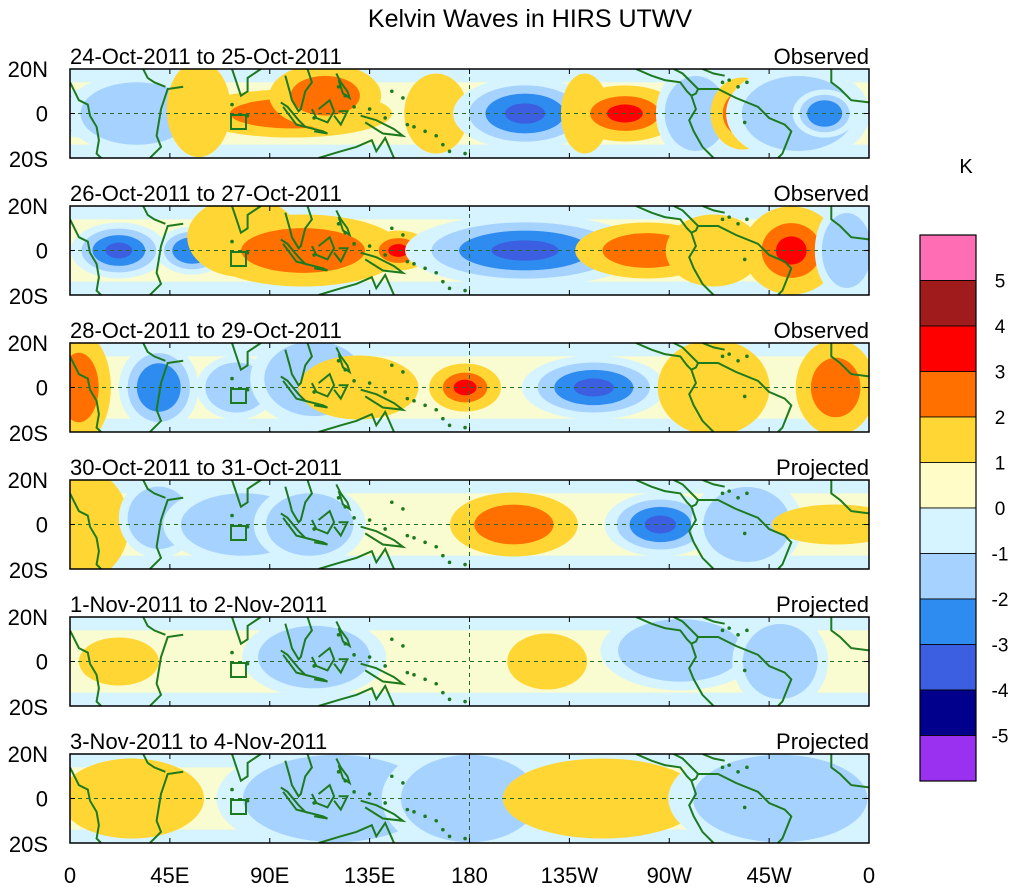 The width and height of the screenshot is (1015, 887). What do you see at coordinates (70, 875) in the screenshot?
I see `lon-label: 0` at bounding box center [70, 875].